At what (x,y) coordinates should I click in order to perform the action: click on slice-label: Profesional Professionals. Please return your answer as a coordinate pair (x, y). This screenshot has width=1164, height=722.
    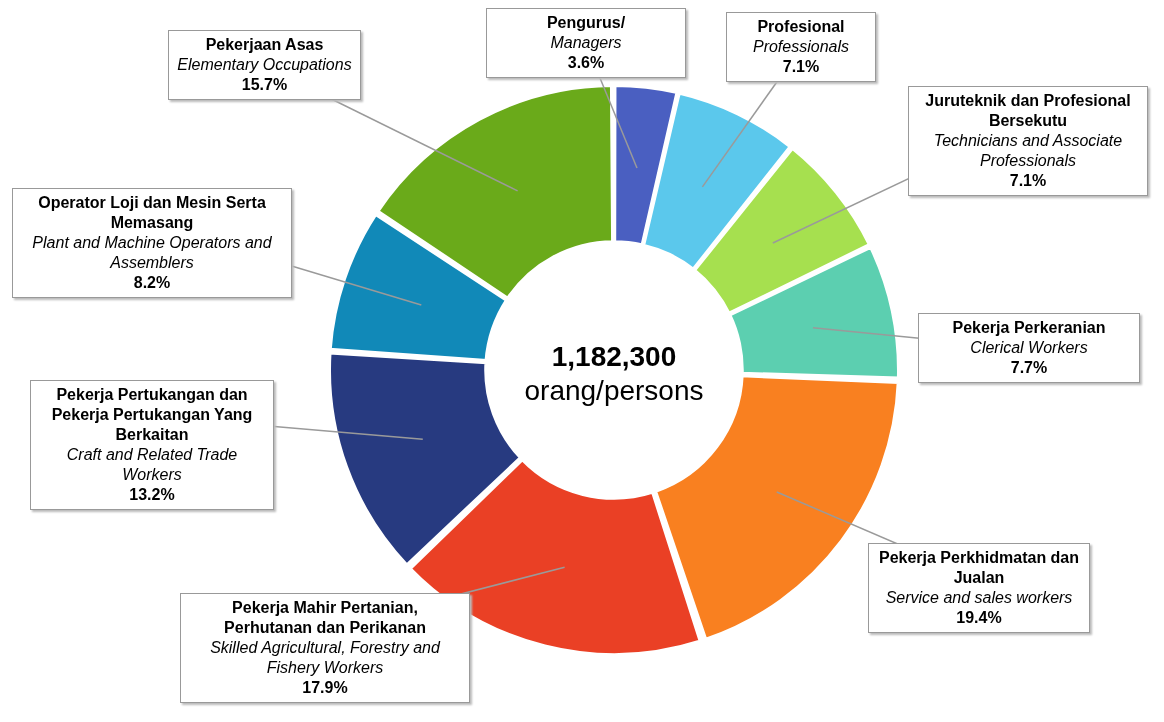
    Looking at the image, I should click on (800, 37).